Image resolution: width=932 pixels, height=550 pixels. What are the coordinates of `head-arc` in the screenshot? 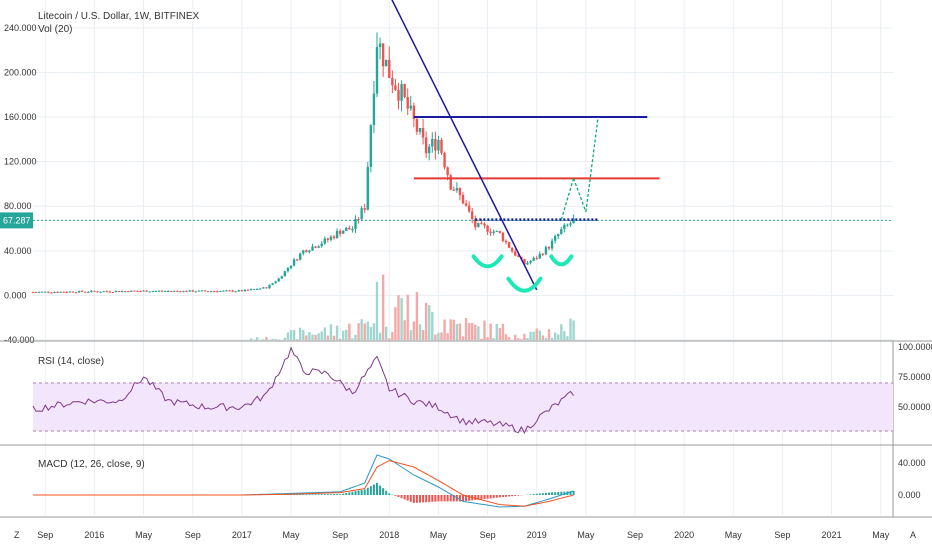 It's located at (524, 284).